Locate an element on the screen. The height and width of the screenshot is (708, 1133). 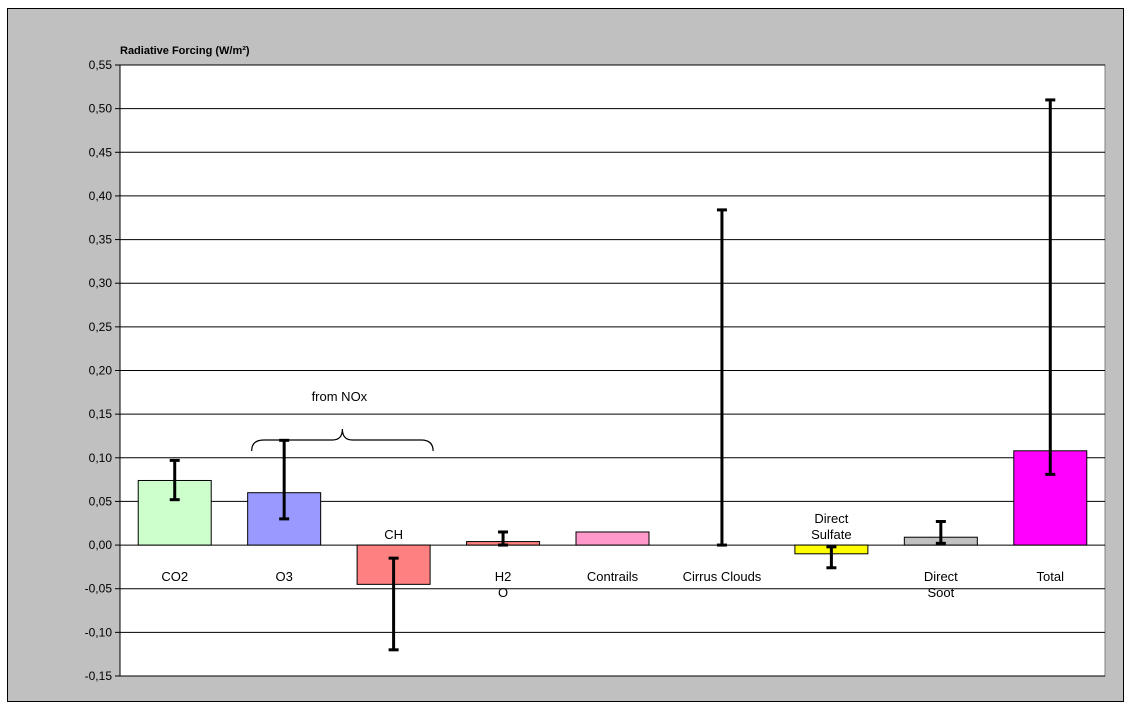
bar-contrails is located at coordinates (612, 538).